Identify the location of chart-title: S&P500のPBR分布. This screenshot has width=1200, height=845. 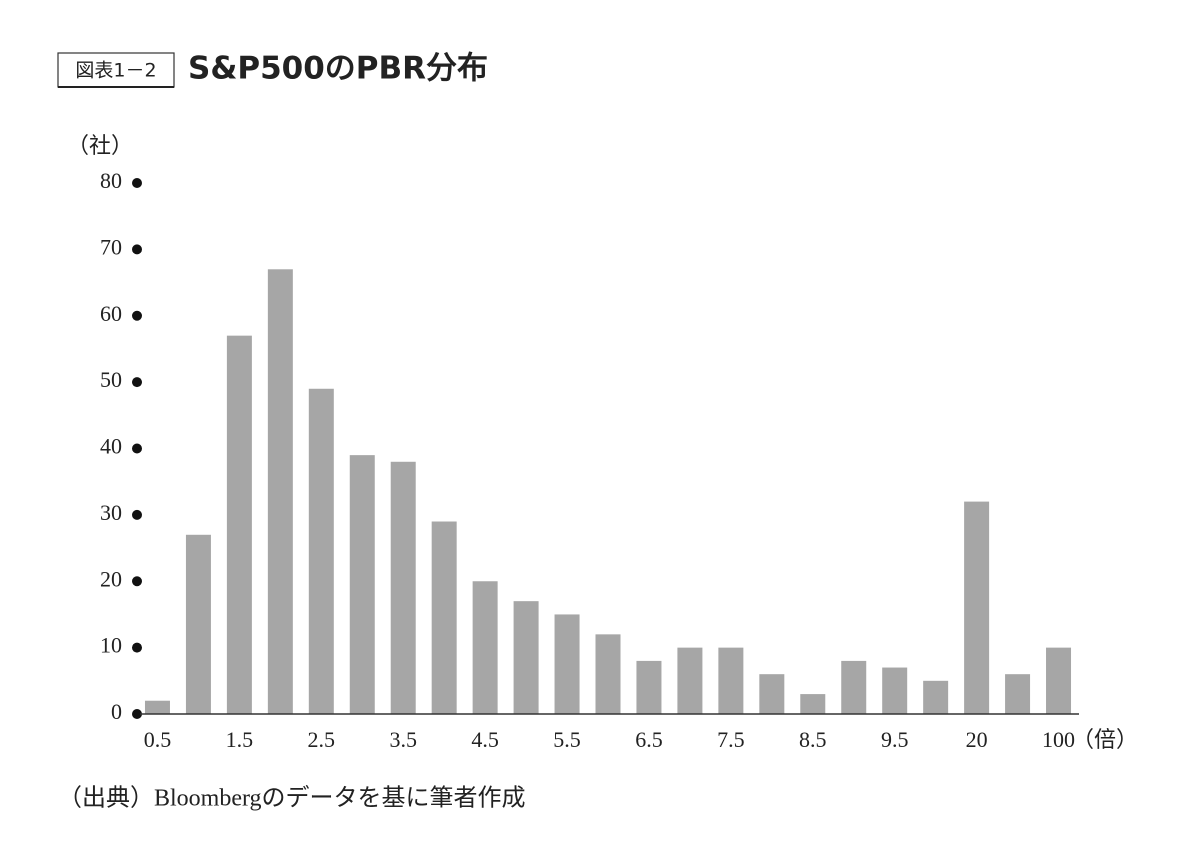
(338, 69).